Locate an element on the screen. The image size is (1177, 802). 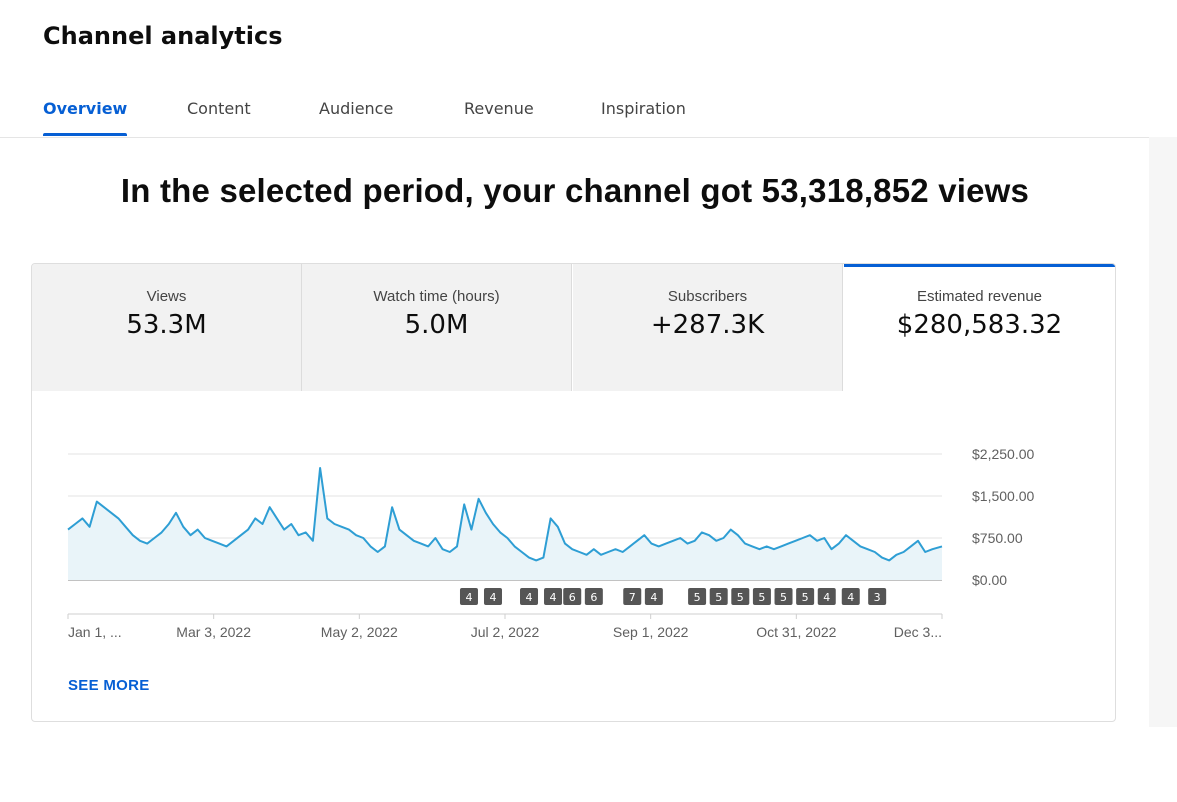
revenue-line is located at coordinates (505, 514).